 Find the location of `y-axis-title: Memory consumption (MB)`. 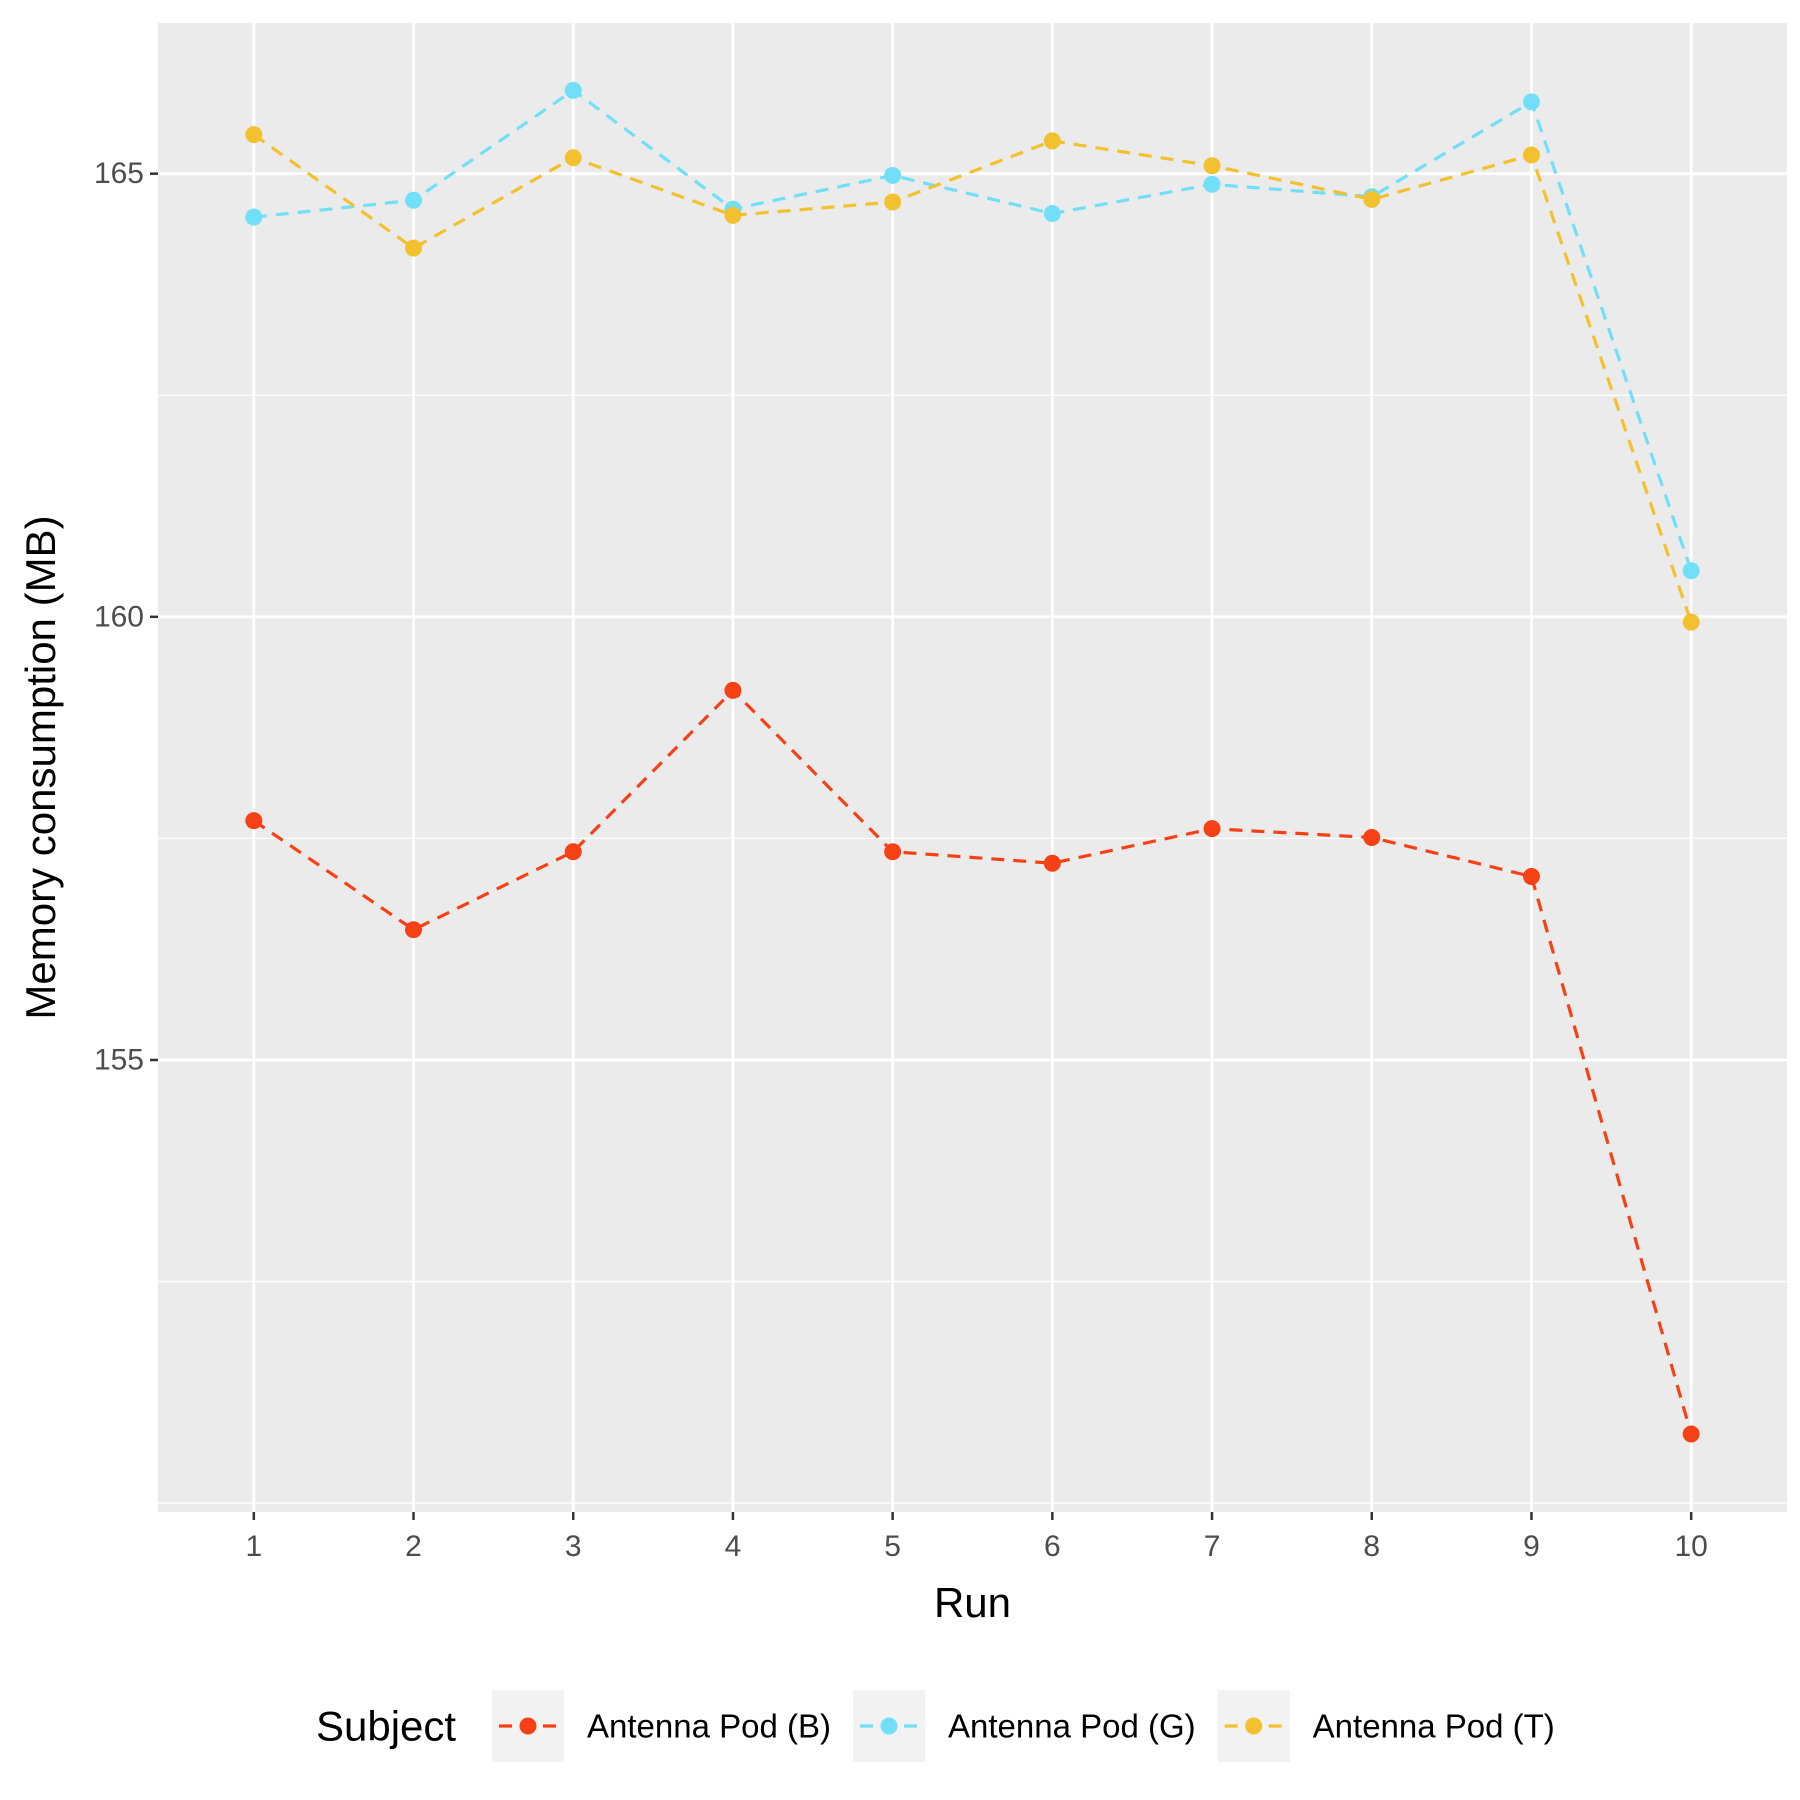

y-axis-title: Memory consumption (MB) is located at coordinates (40, 767).